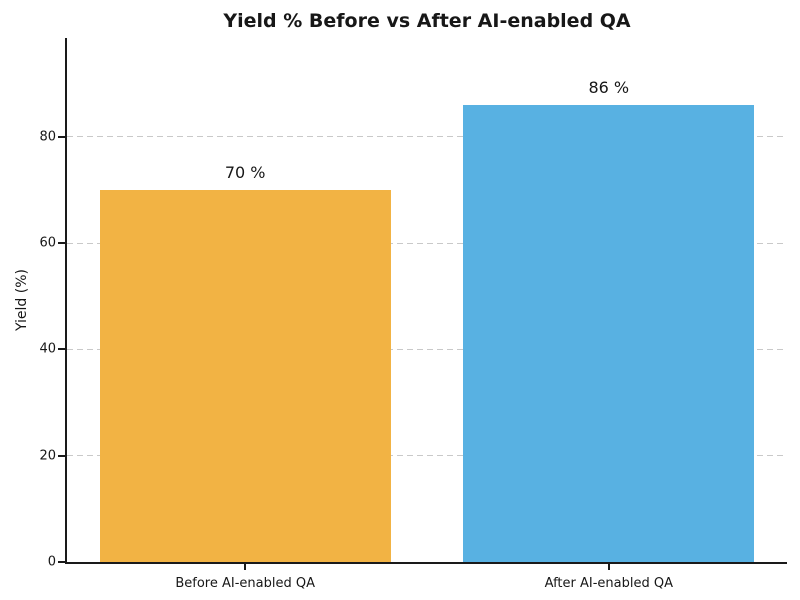 This screenshot has width=800, height=600. I want to click on y-axis-spine, so click(66, 301).